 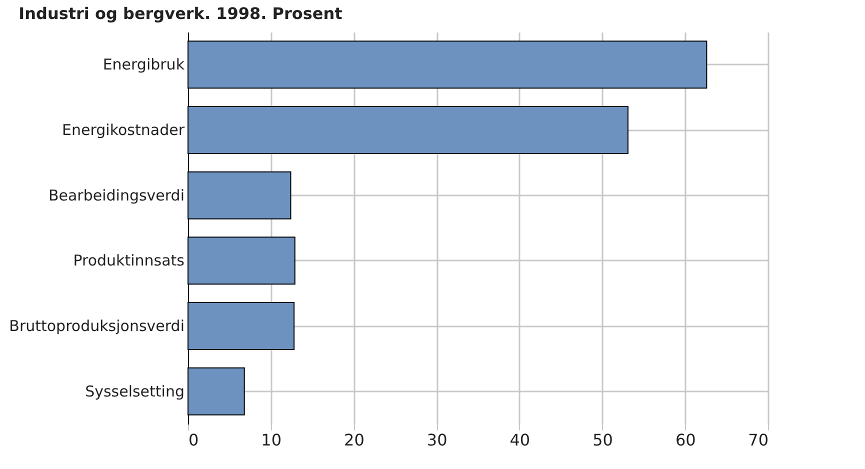 What do you see at coordinates (193, 440) in the screenshot?
I see `x-tick-label: 0` at bounding box center [193, 440].